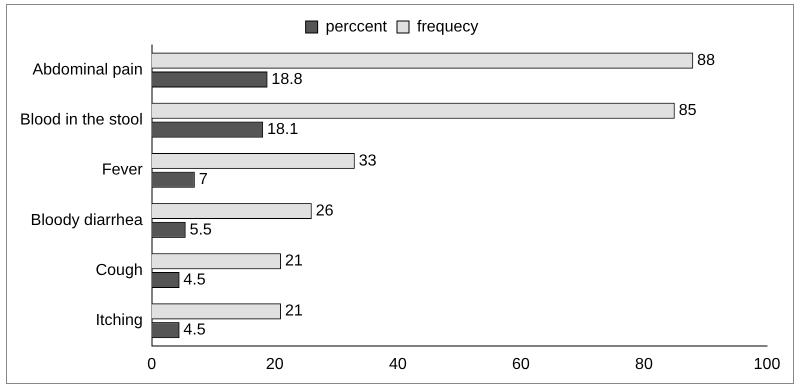 The width and height of the screenshot is (800, 389). I want to click on data-label: 7, so click(203, 179).